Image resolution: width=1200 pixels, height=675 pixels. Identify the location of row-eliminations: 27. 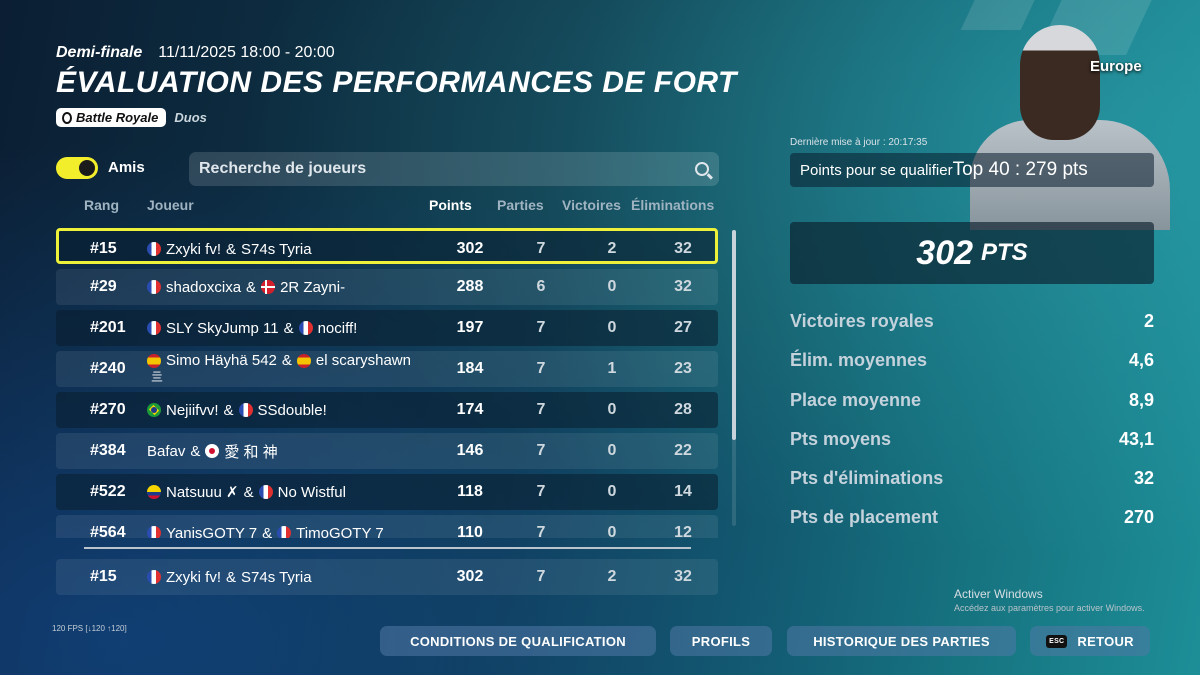
(683, 327).